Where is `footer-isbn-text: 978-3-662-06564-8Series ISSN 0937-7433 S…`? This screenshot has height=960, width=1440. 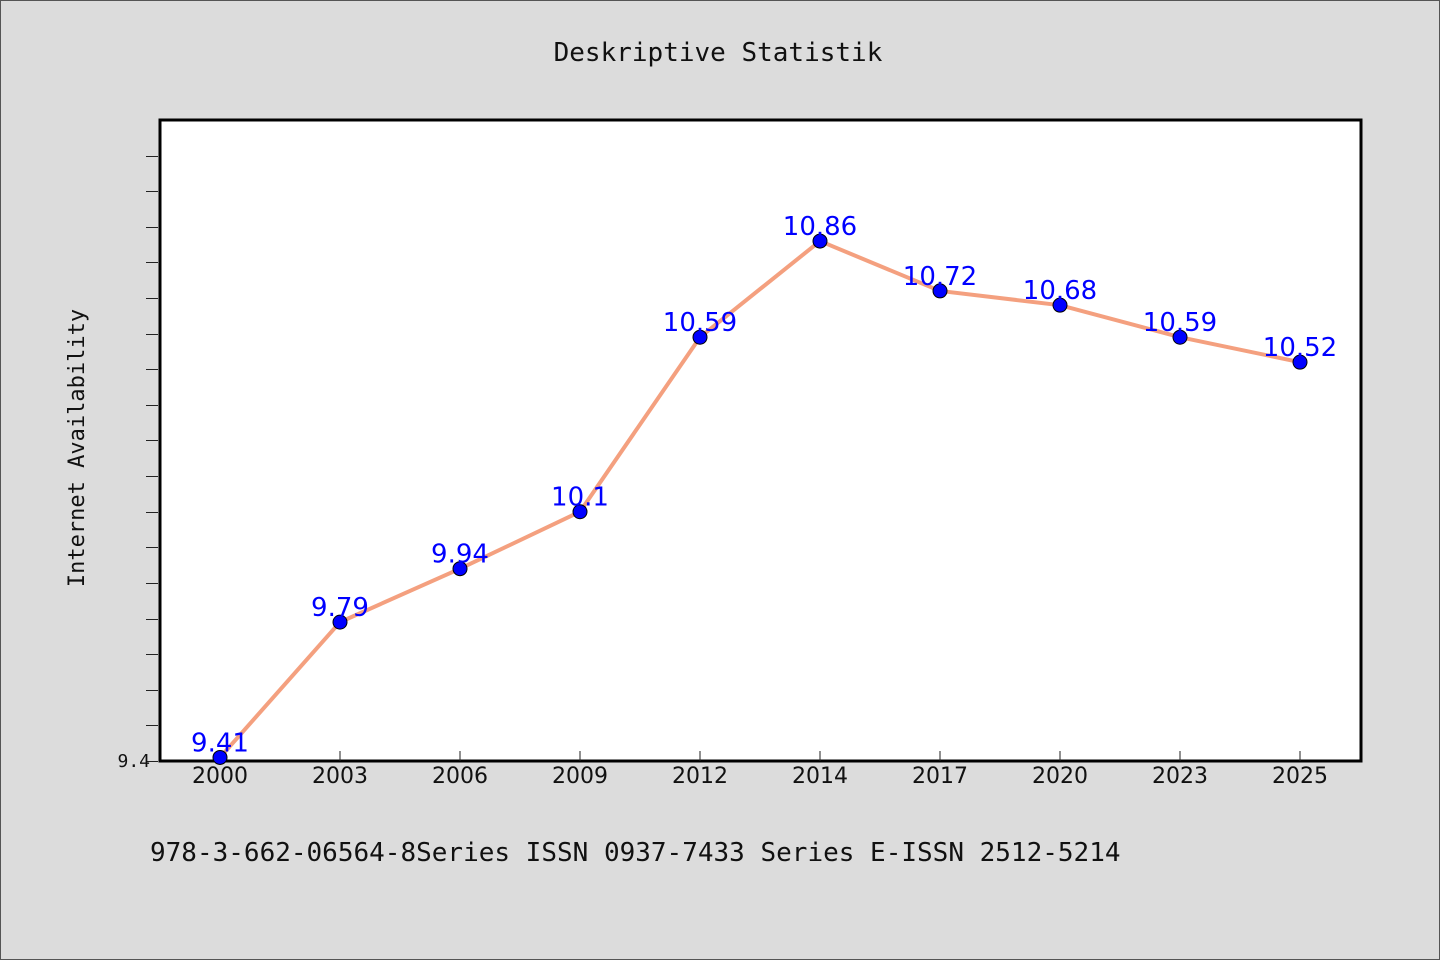 footer-isbn-text: 978-3-662-06564-8Series ISSN 0937-7433 S… is located at coordinates (635, 853).